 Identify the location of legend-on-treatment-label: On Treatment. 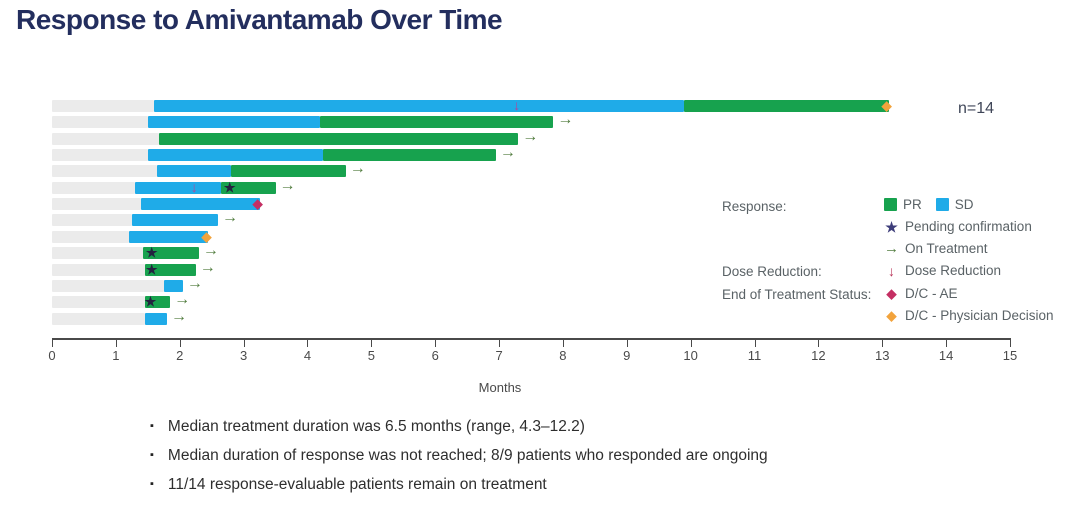
(946, 248).